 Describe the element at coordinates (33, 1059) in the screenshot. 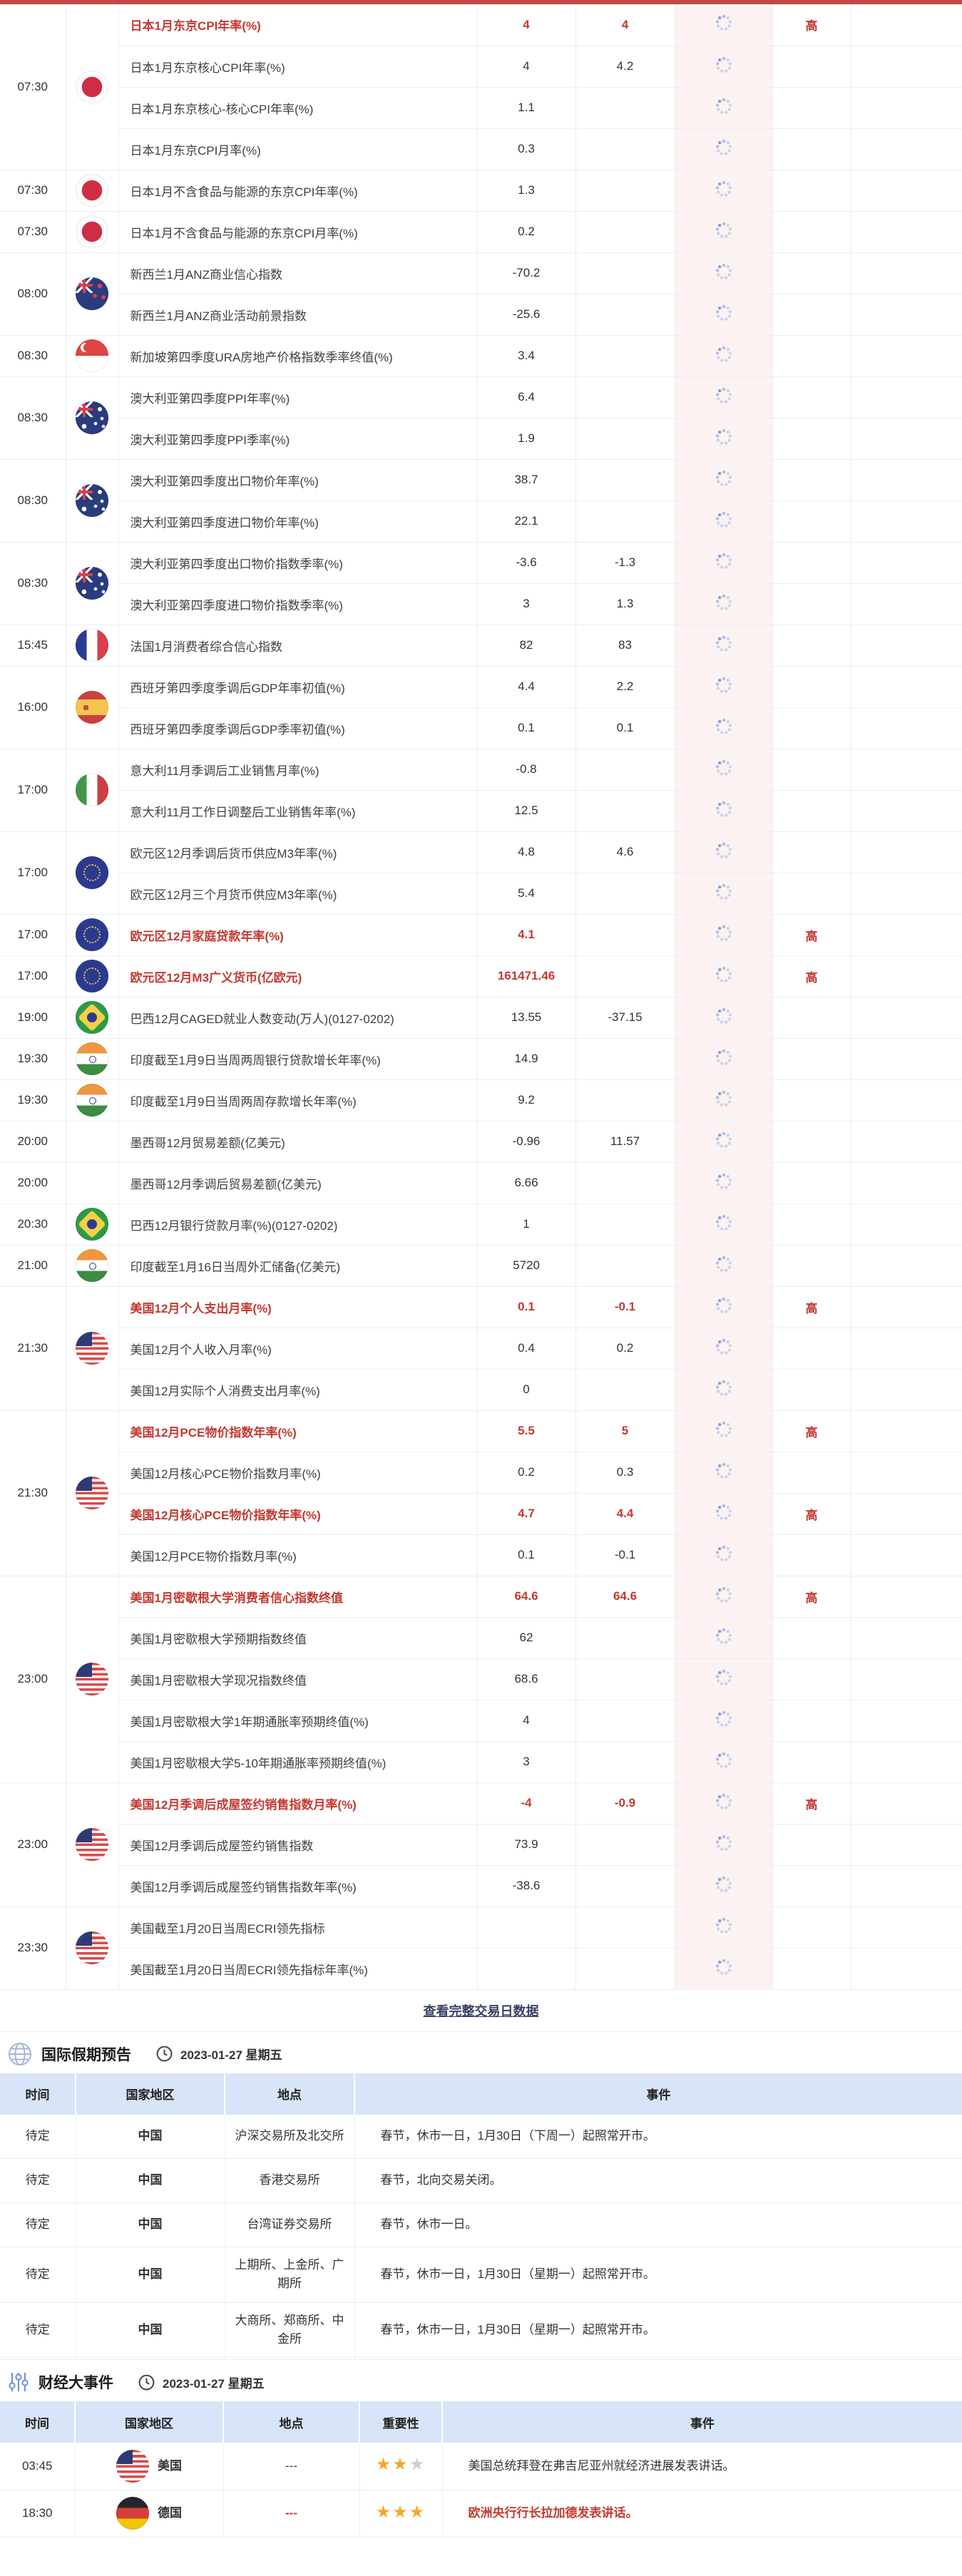

I see `event-time-cell: 19:30` at that location.